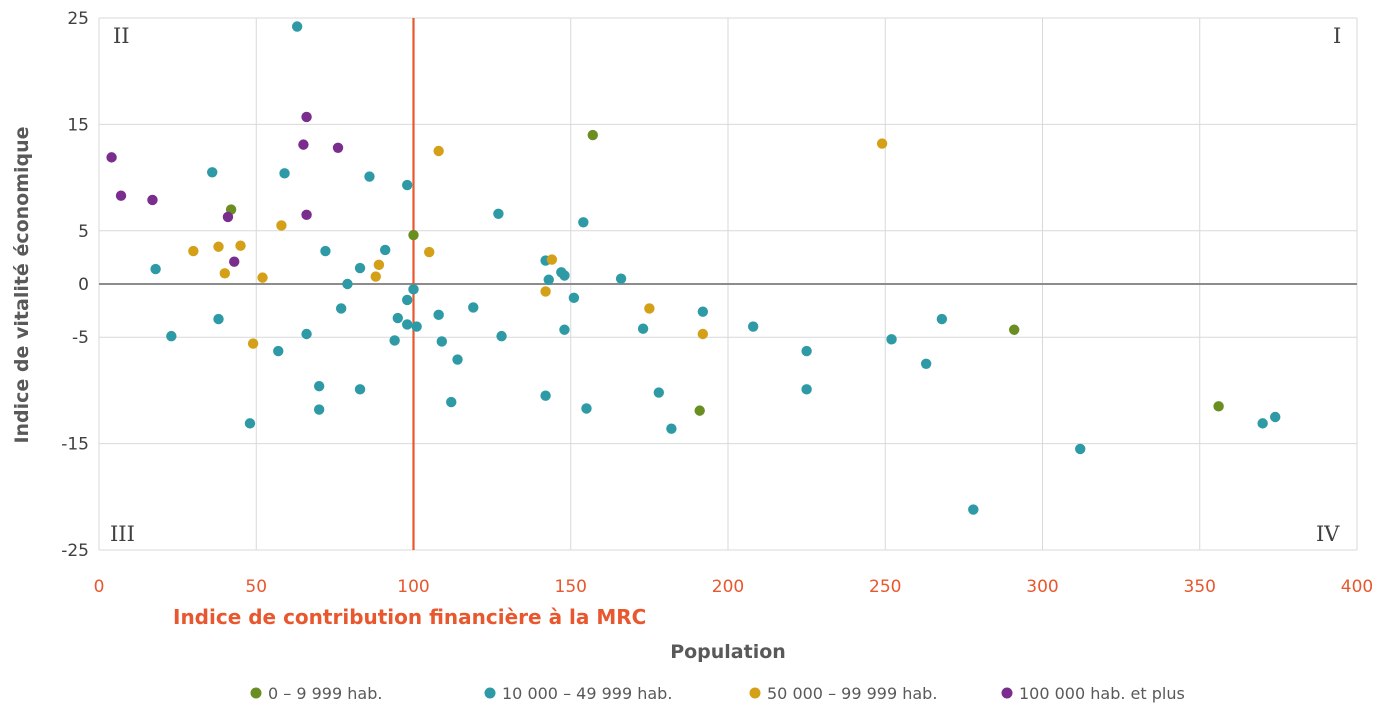 Image resolution: width=1385 pixels, height=709 pixels. Describe the element at coordinates (121, 36) in the screenshot. I see `quadrant-label-ii: II` at that location.